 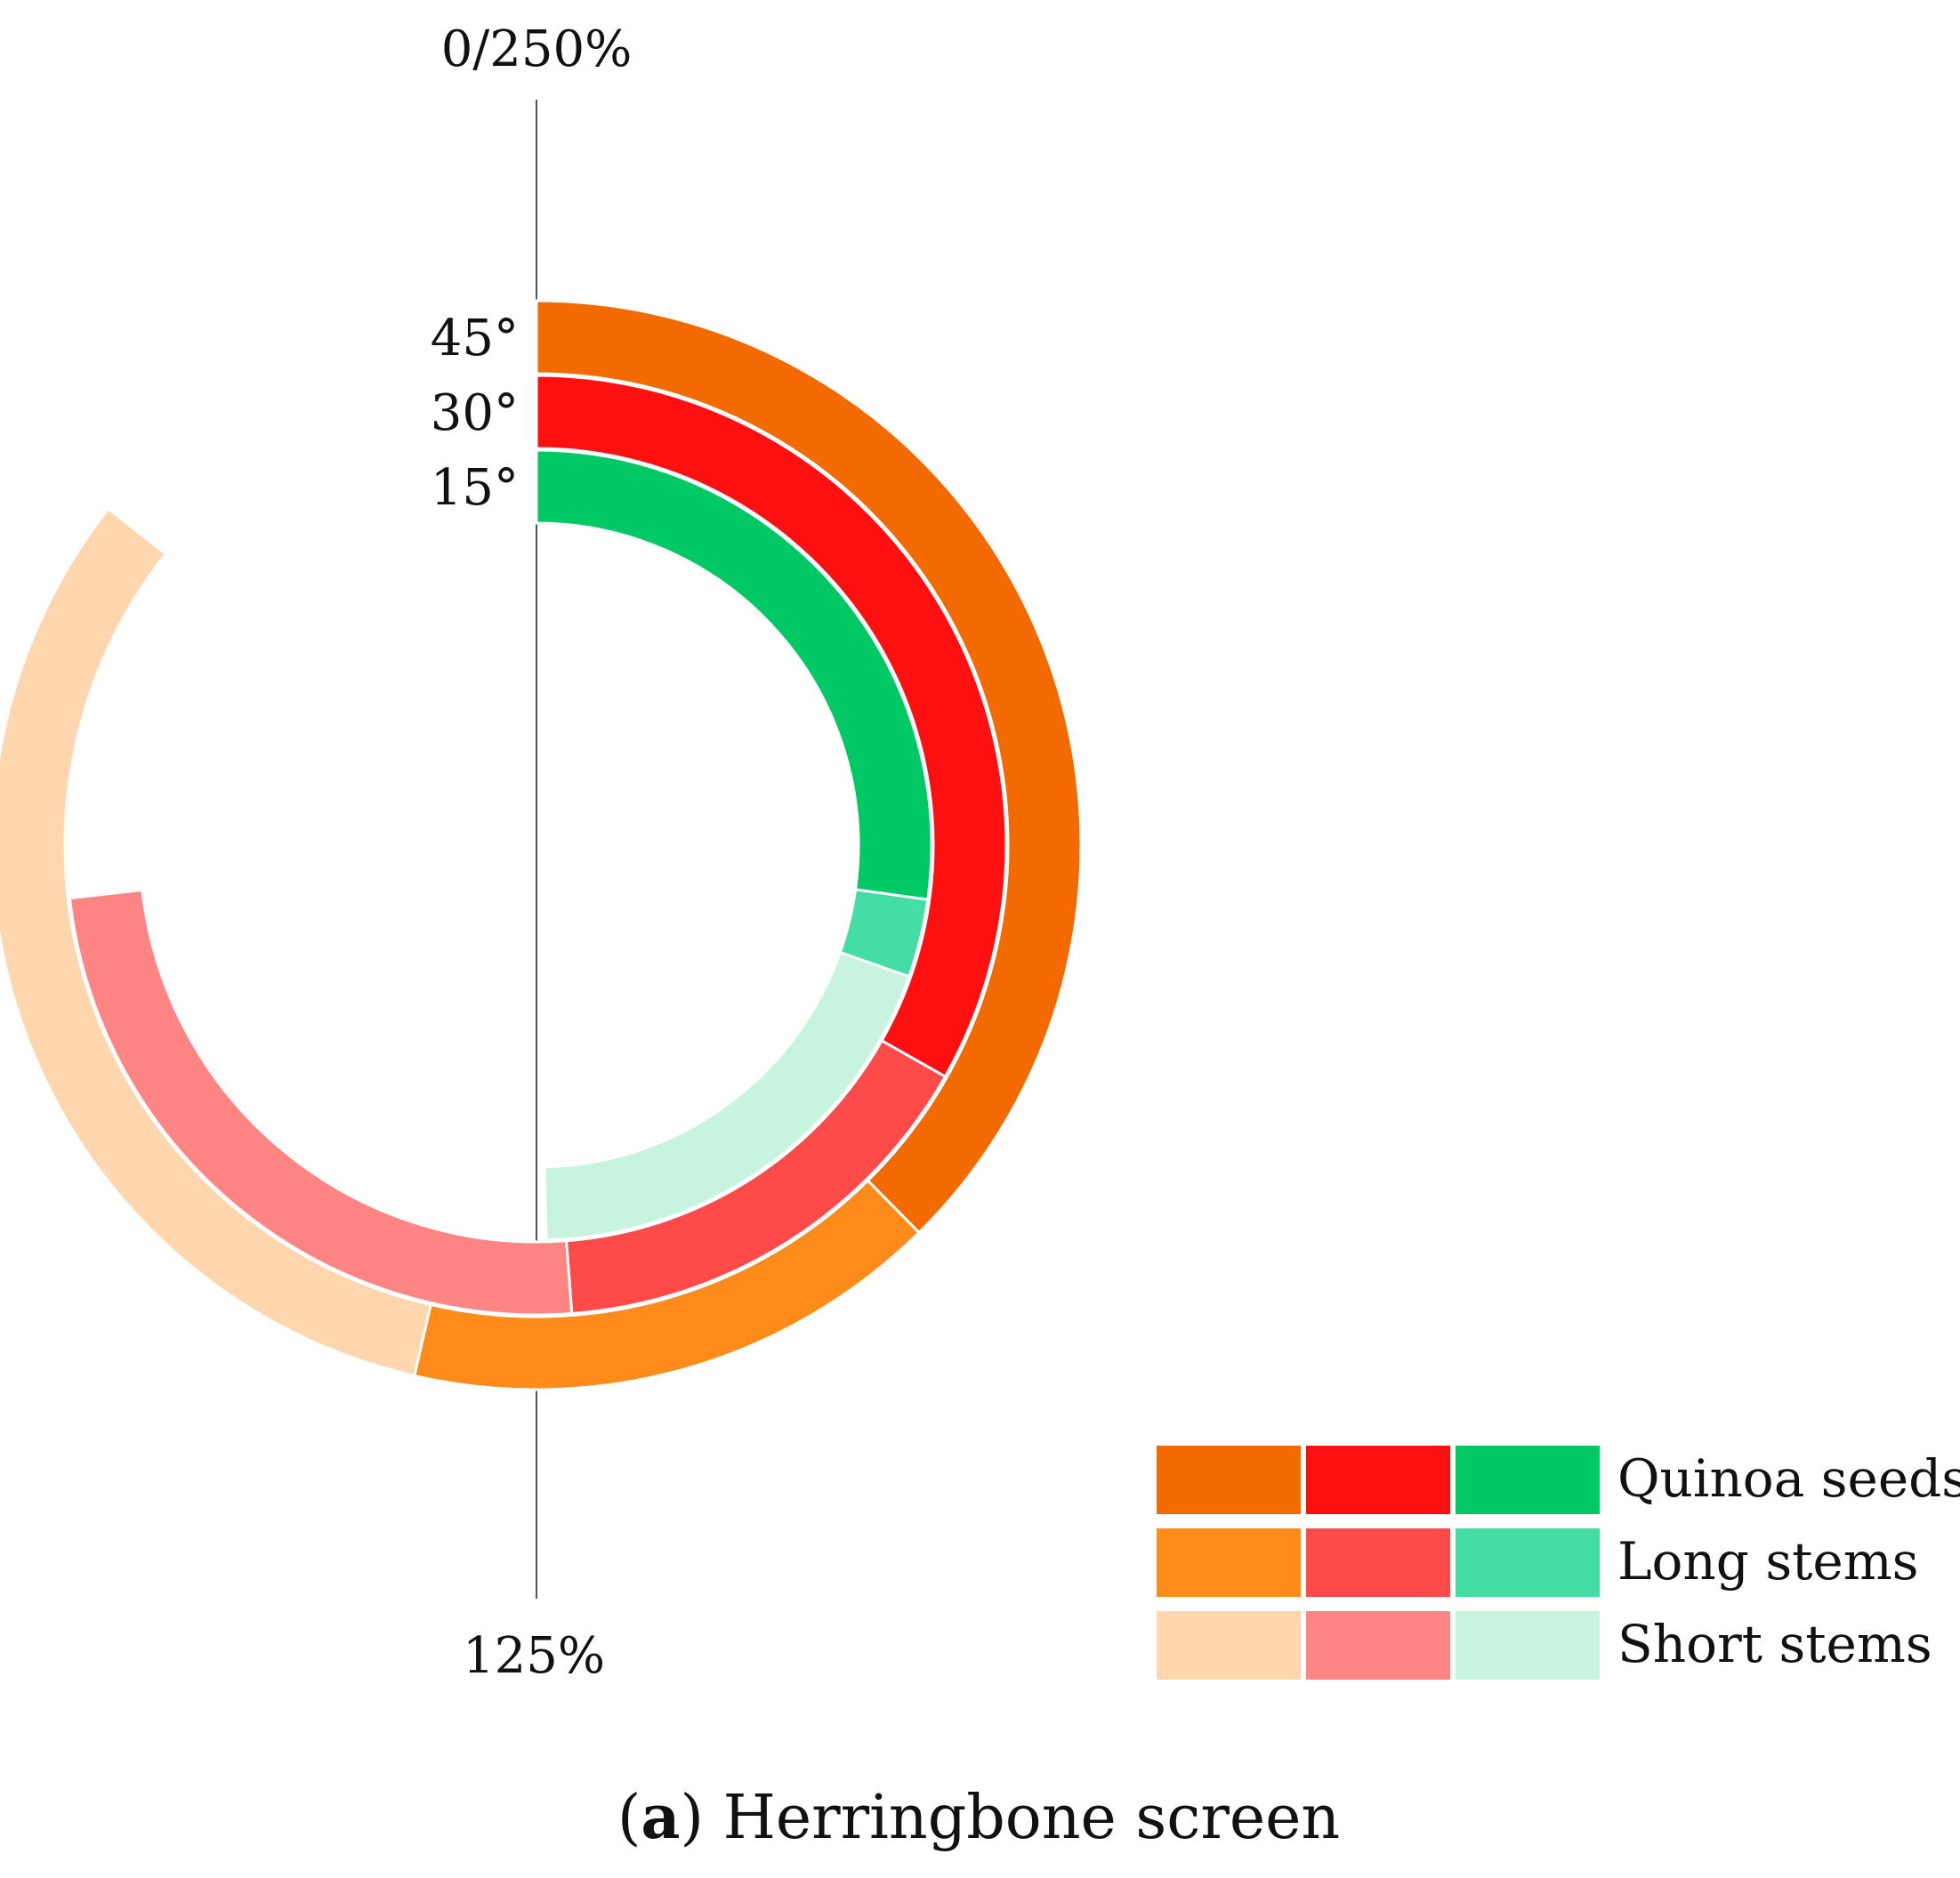 I want to click on ring-1-short-stems-segment, so click(x=216, y=942).